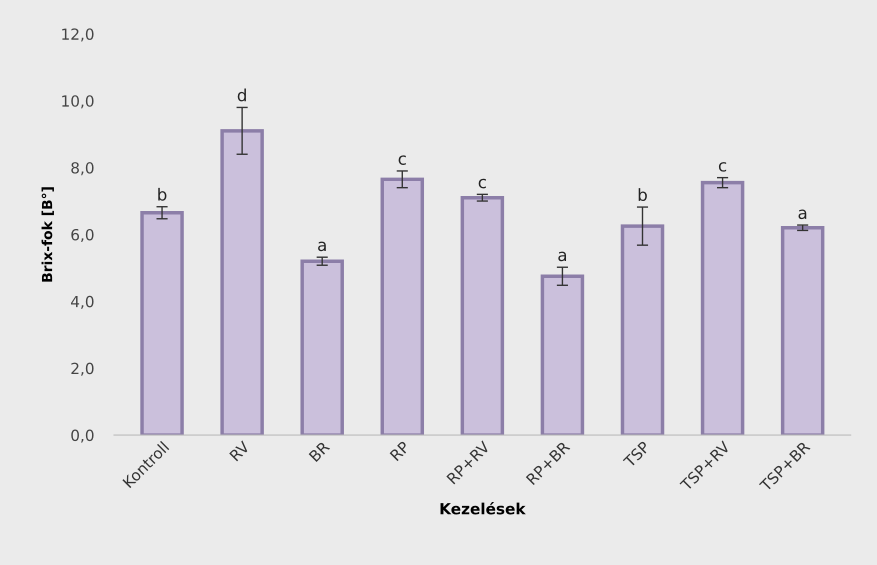  I want to click on y-tick-label: 2,0, so click(82, 369).